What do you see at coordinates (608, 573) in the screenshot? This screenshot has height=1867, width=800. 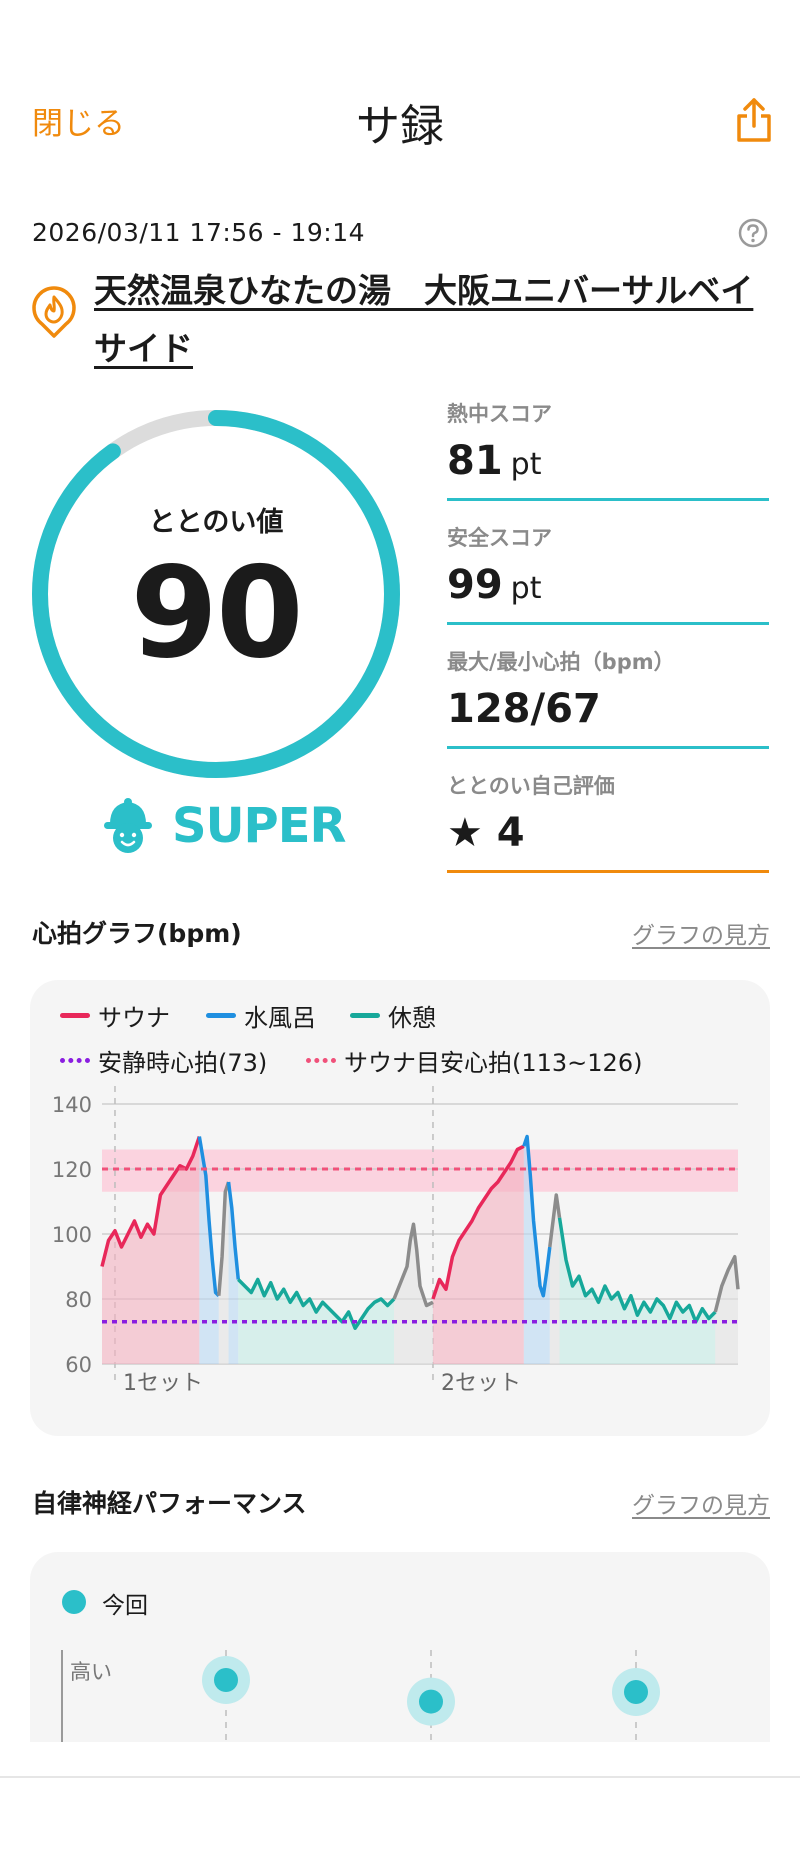 I see `stat-safety-score: 安全スコア 99 pt` at bounding box center [608, 573].